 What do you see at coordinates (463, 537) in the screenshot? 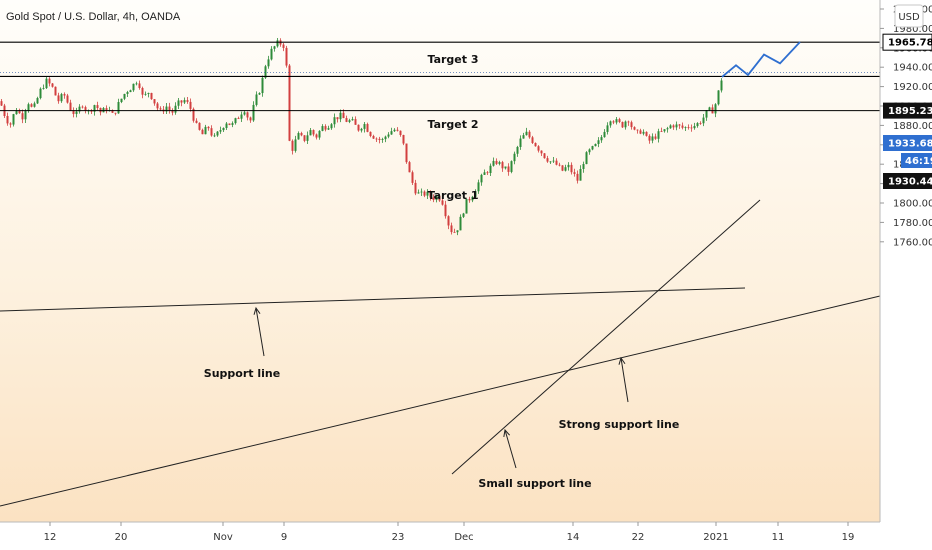
I see `x-tick-label: Dec` at bounding box center [463, 537].